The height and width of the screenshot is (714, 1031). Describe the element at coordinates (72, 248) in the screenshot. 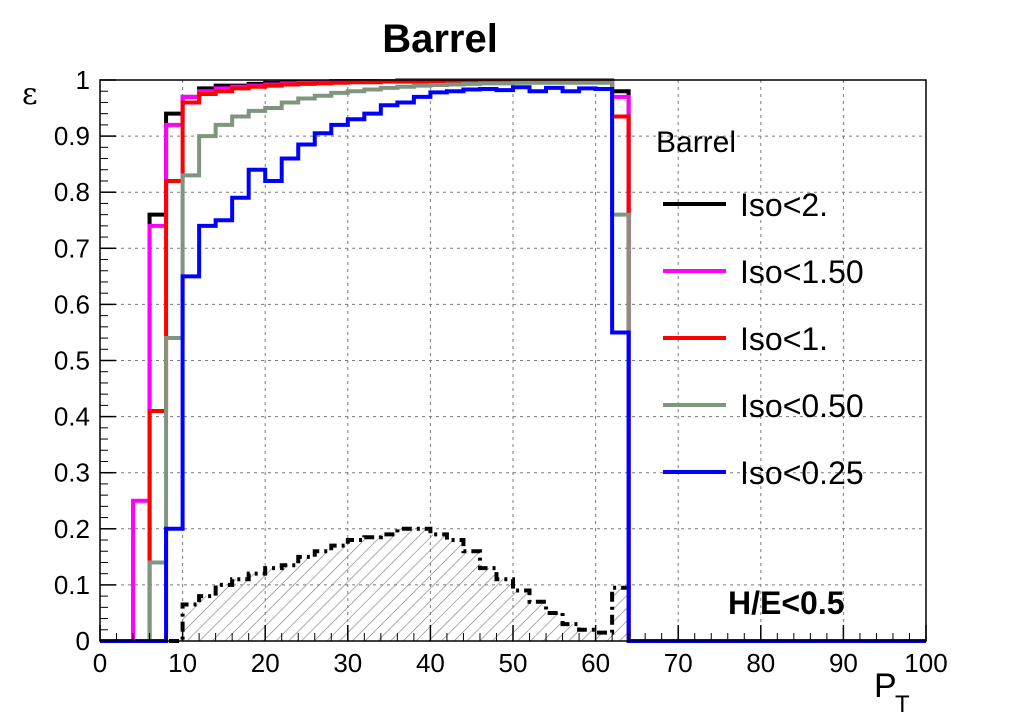

I see `y-tick-label: 0.7` at that location.